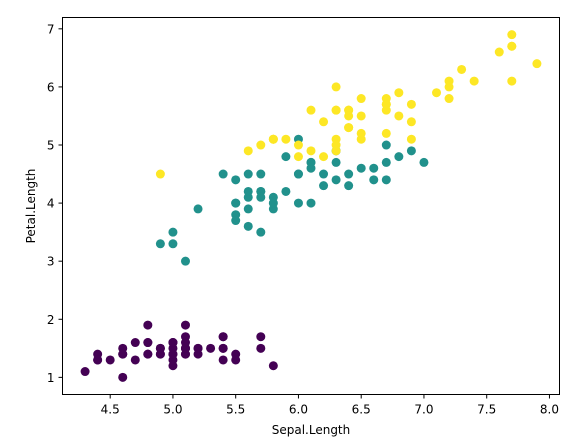  What do you see at coordinates (361, 410) in the screenshot?
I see `x-tick-label: 6.5` at bounding box center [361, 410].